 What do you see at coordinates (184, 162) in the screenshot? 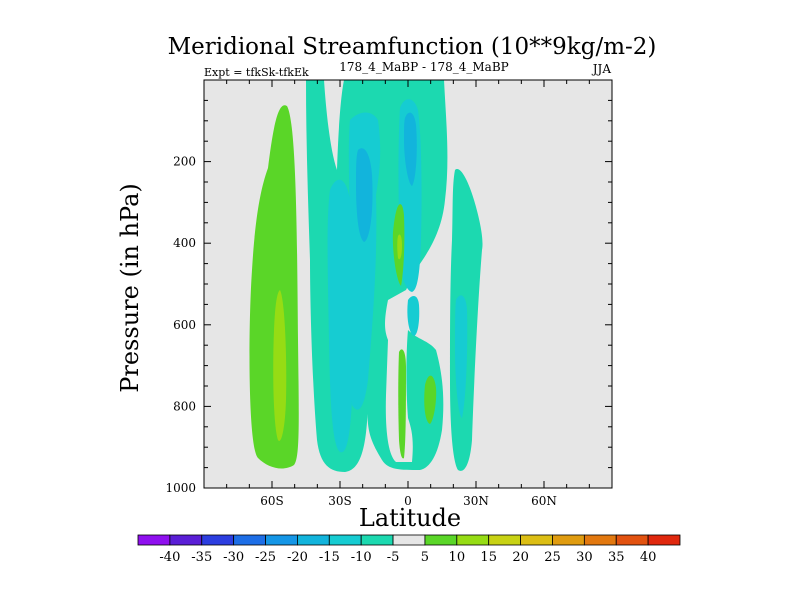
I see `y-tick-label-0: 200` at bounding box center [184, 162].